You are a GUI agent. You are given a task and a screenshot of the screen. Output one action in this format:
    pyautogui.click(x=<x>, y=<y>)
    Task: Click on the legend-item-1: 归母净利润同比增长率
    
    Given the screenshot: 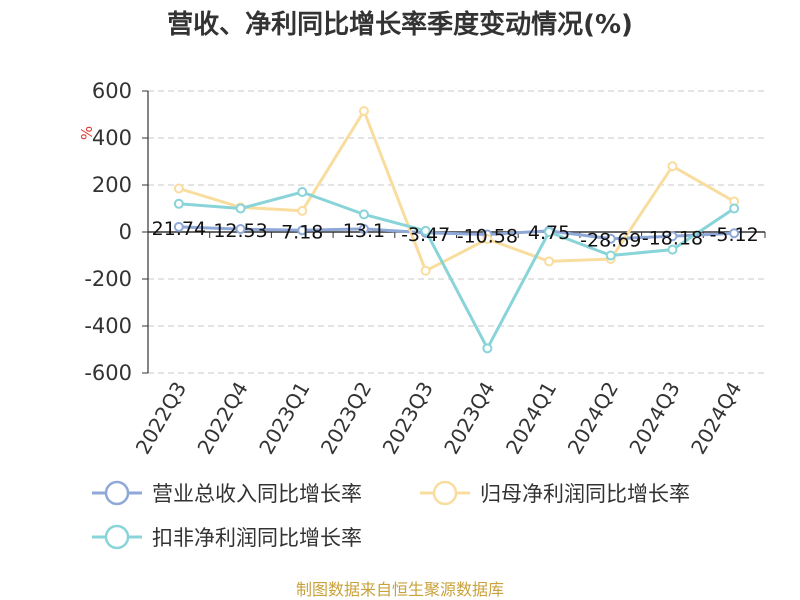 What is the action you would take?
    pyautogui.click(x=555, y=493)
    